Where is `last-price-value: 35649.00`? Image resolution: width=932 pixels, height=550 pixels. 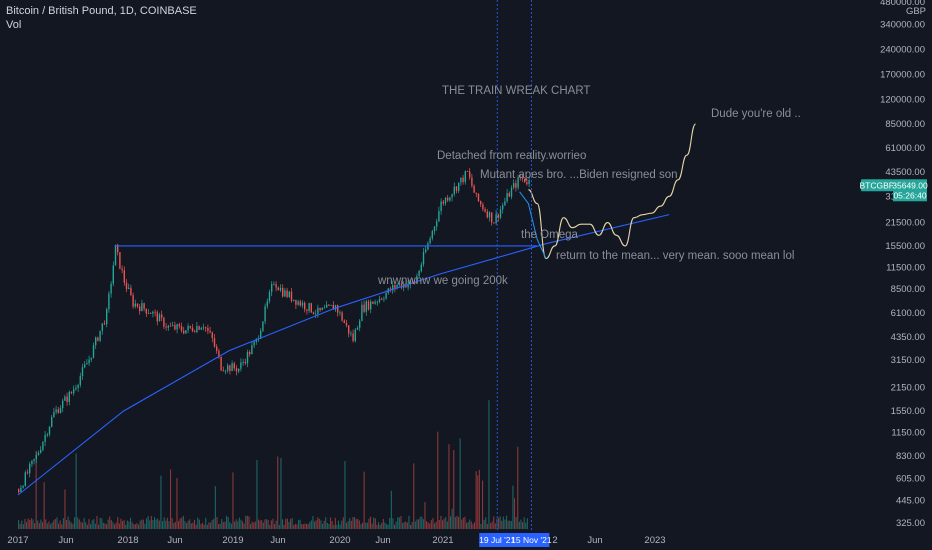 last-price-value: 35649.00 is located at coordinates (910, 185).